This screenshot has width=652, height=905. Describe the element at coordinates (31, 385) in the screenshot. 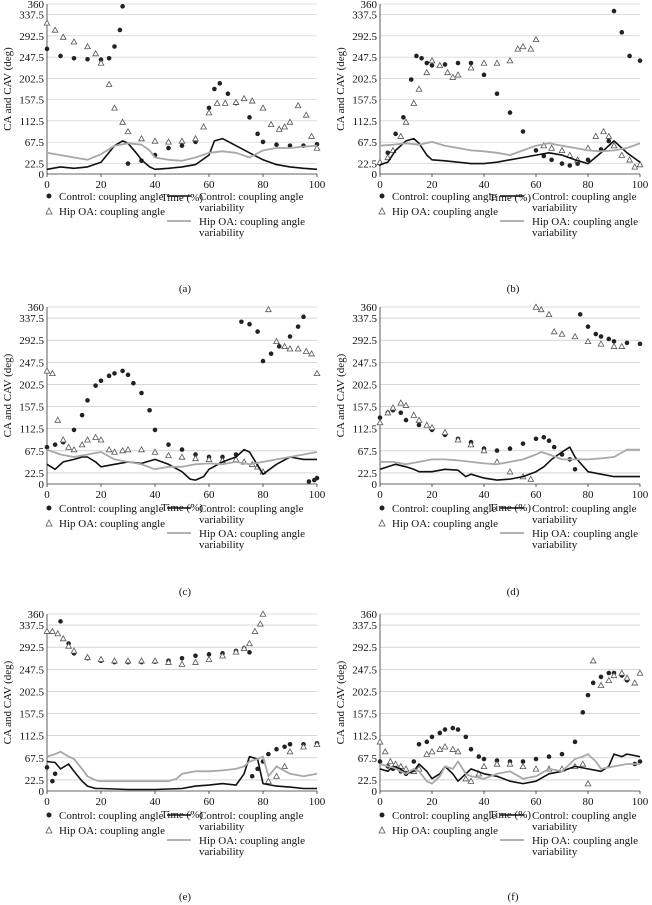

I see `y-tick-label: 202.5` at that location.